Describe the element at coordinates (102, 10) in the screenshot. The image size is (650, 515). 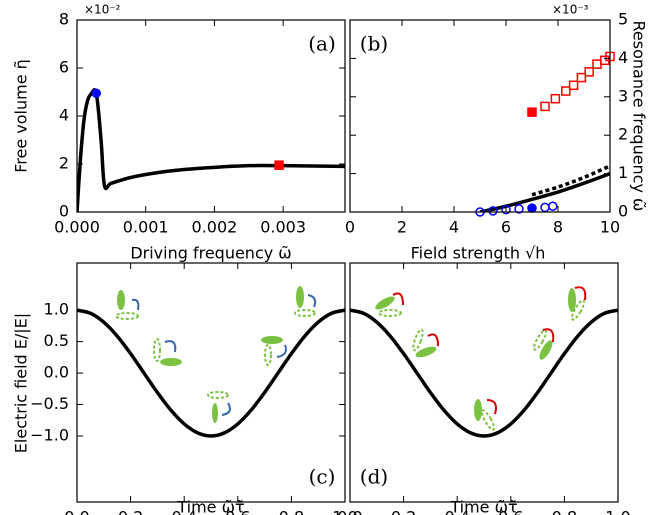
I see `y-multiplier: ×10⁻²` at that location.